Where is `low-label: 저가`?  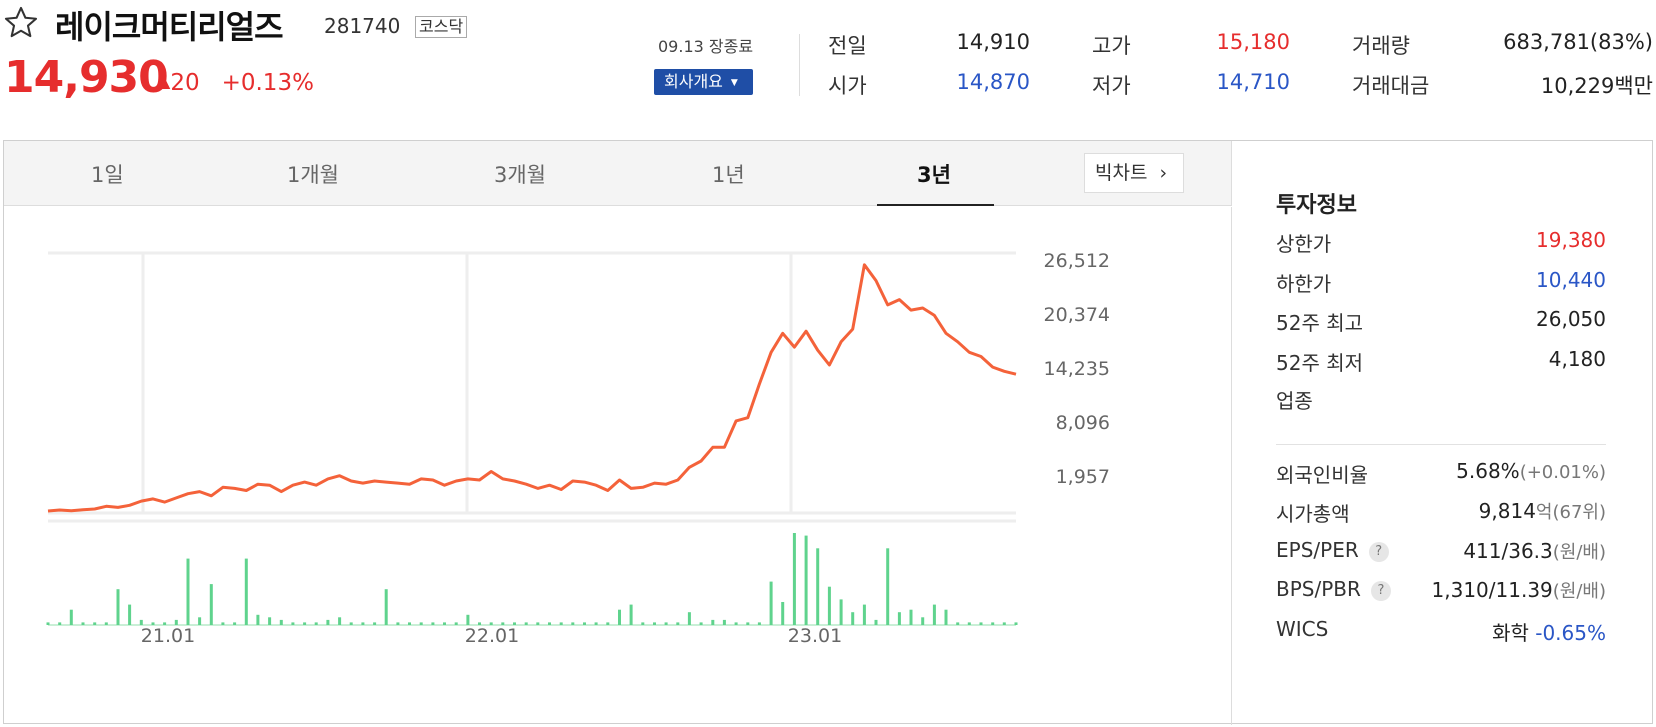
low-label: 저가 is located at coordinates (1111, 86).